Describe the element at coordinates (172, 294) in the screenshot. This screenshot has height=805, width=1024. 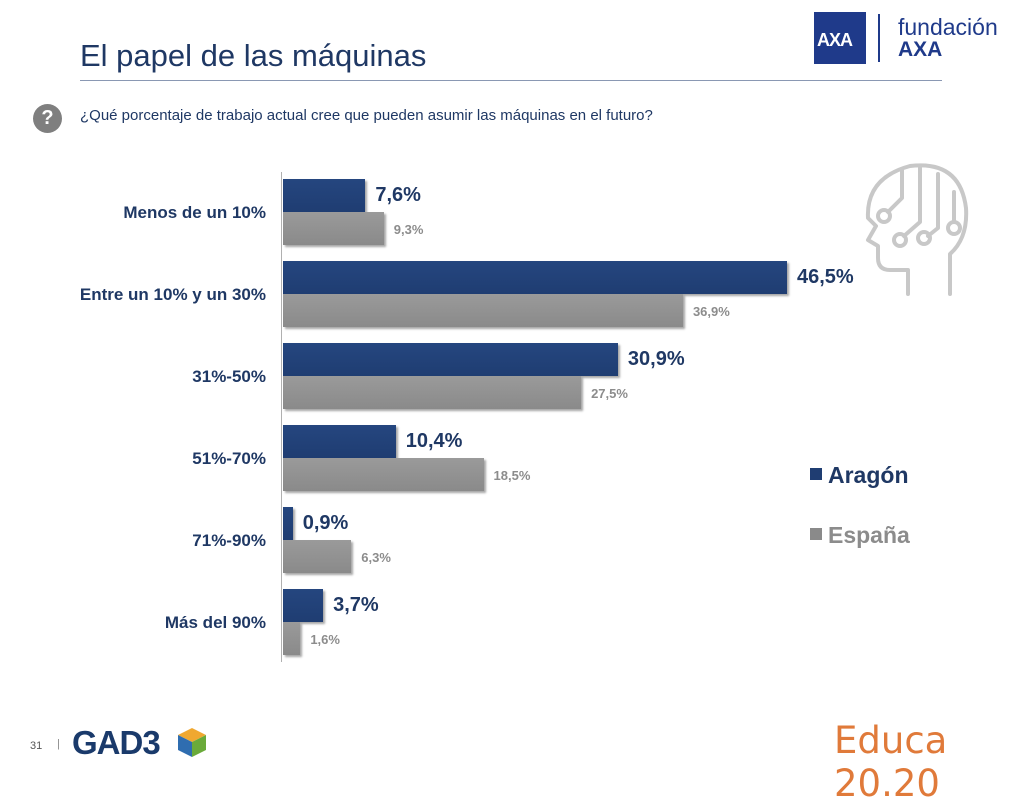
I see `category-label: Entre un 10% y un 30%` at that location.